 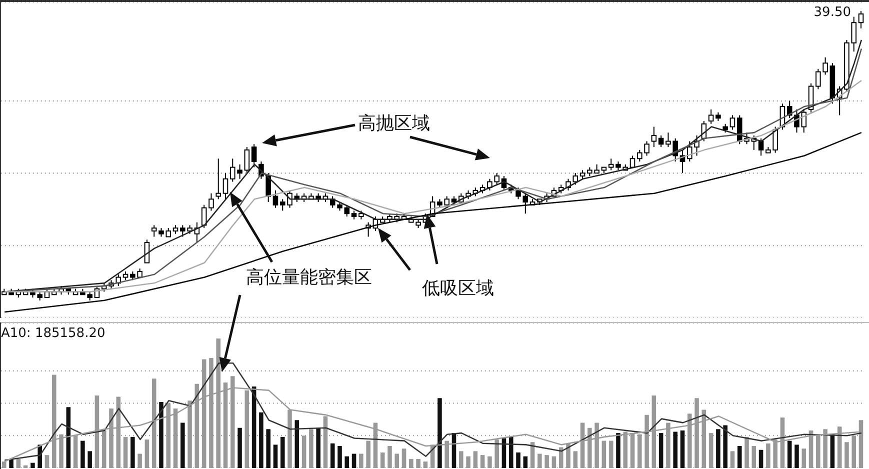 I want to click on annotation: 高位量能密集区, so click(x=309, y=277).